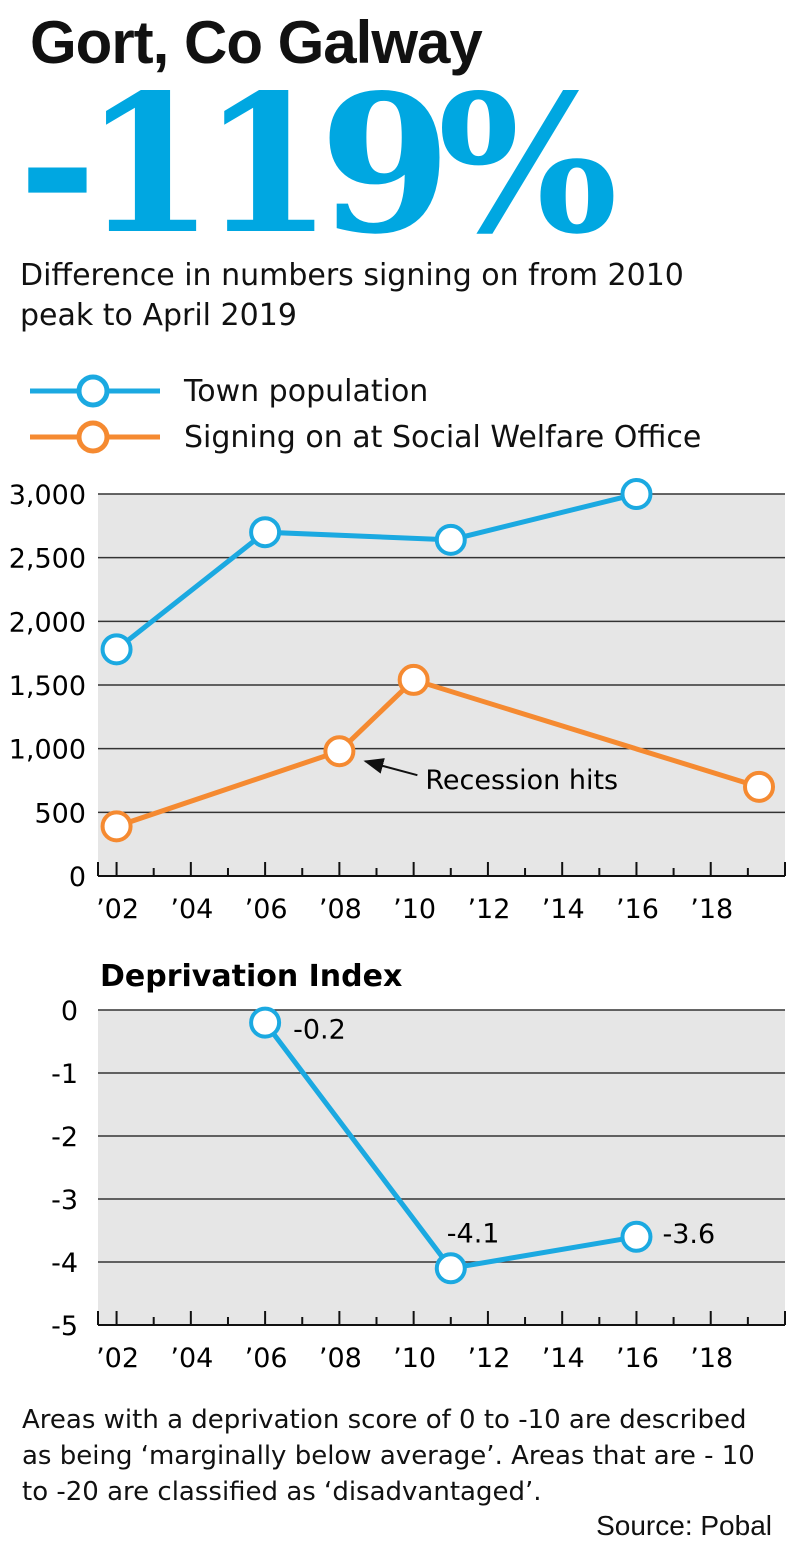  Describe the element at coordinates (390, 767) in the screenshot. I see `annotation-arrow` at that location.